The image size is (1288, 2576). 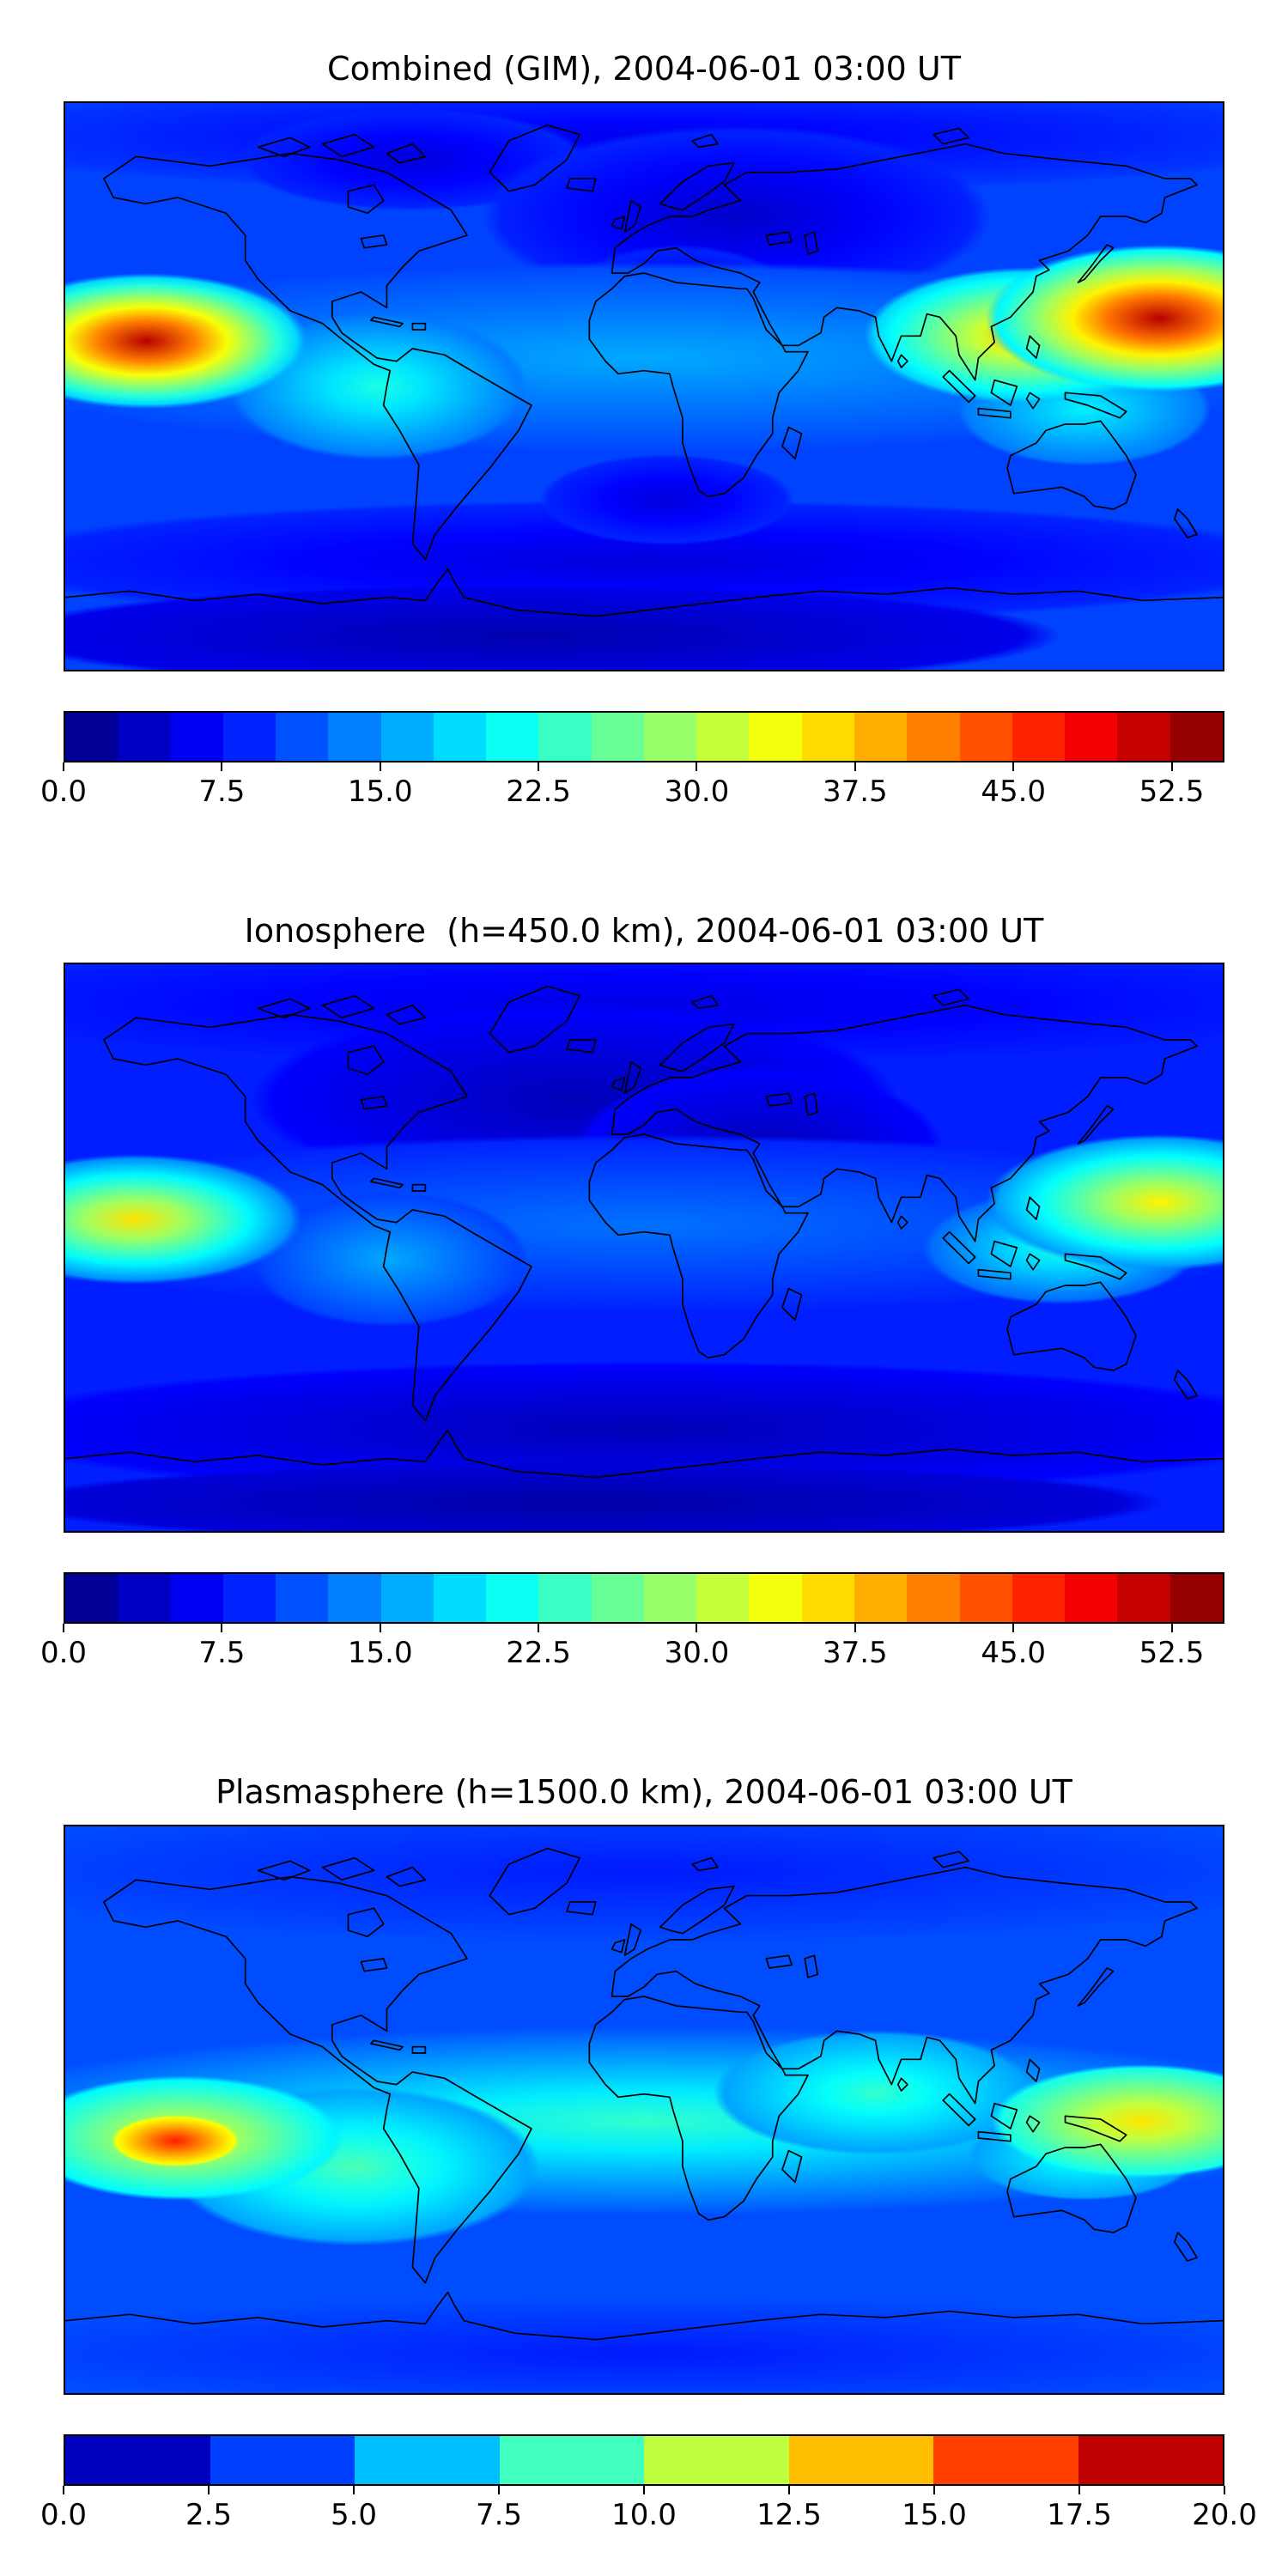 I want to click on panel-title: Combined (GIM), 2004-06-01 03:00 UT, so click(x=644, y=69).